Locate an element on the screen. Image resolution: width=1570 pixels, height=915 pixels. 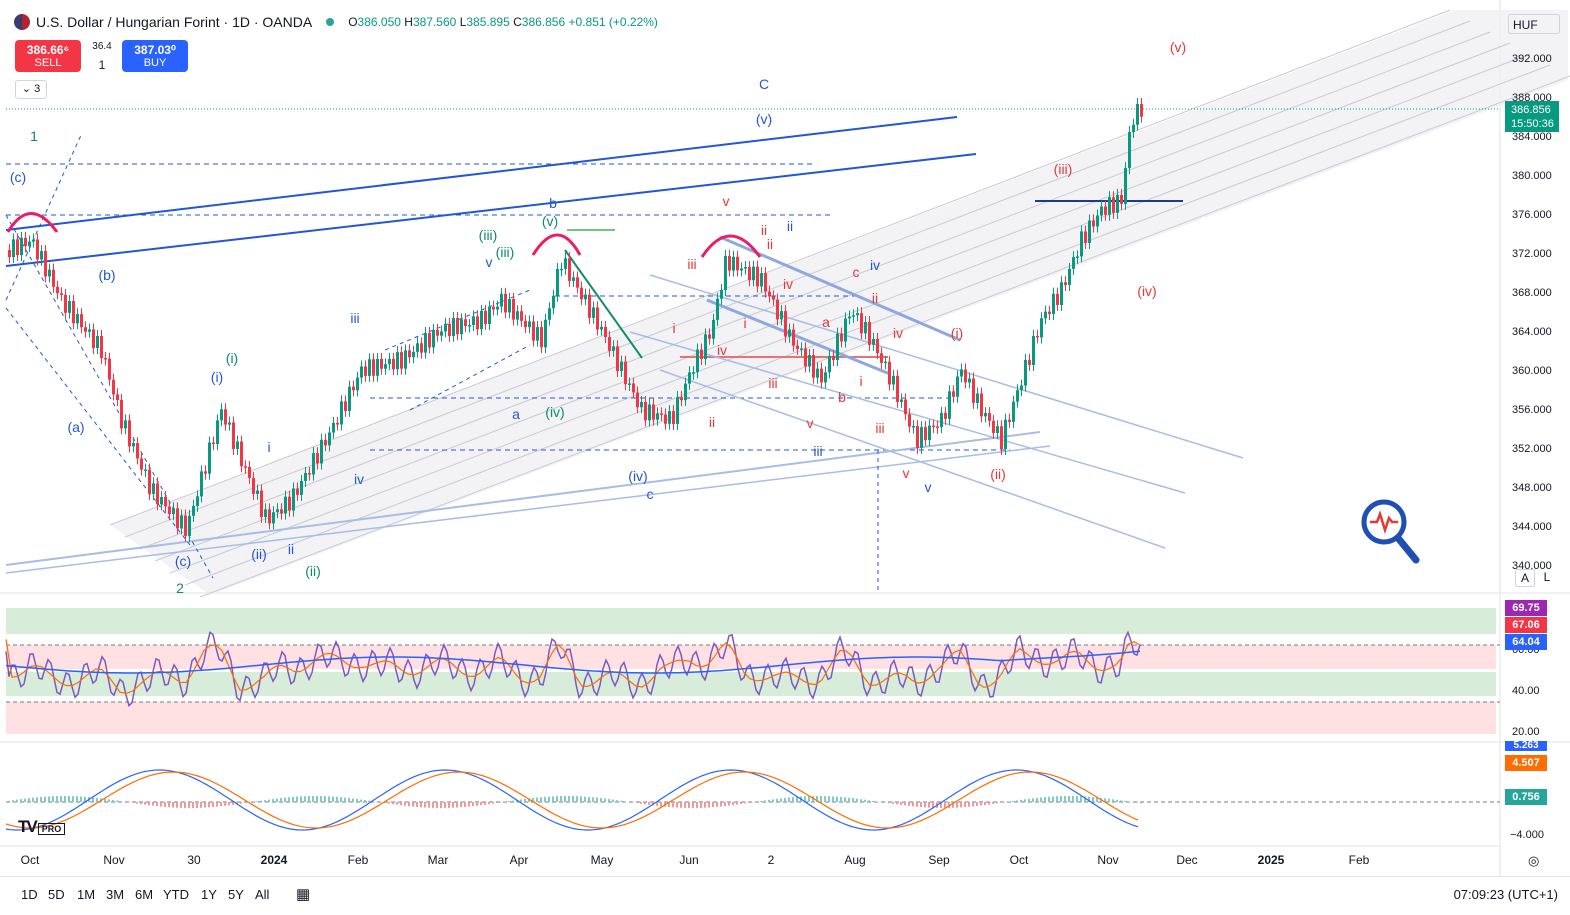
buy-label: BUY is located at coordinates (155, 63).